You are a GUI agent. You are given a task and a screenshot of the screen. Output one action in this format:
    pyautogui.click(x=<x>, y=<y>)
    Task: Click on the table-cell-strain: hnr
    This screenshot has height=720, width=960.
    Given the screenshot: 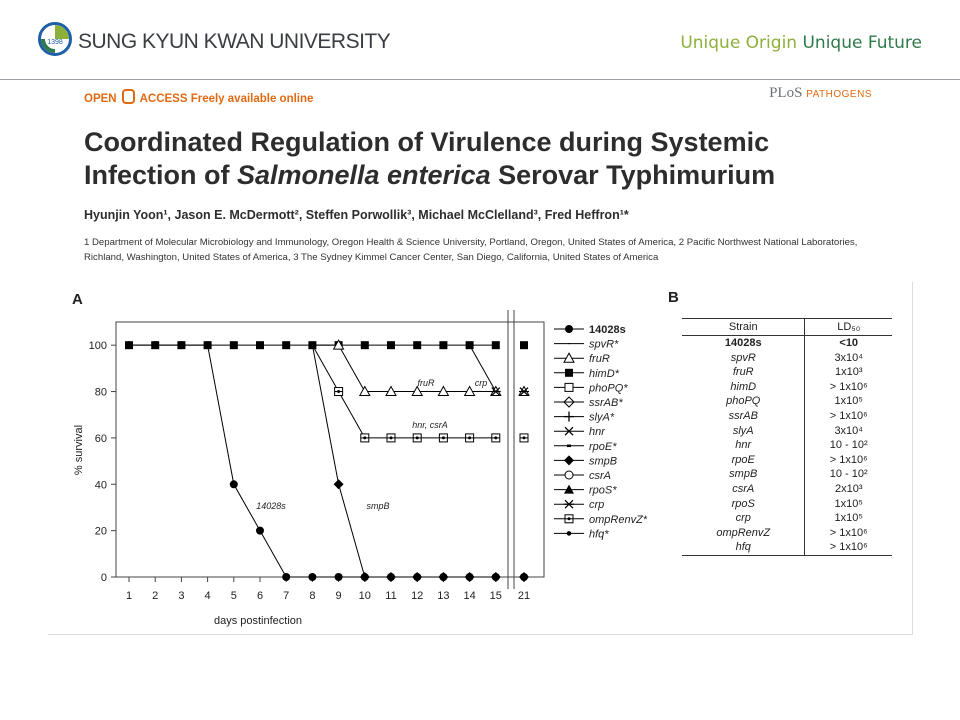 What is the action you would take?
    pyautogui.click(x=744, y=445)
    